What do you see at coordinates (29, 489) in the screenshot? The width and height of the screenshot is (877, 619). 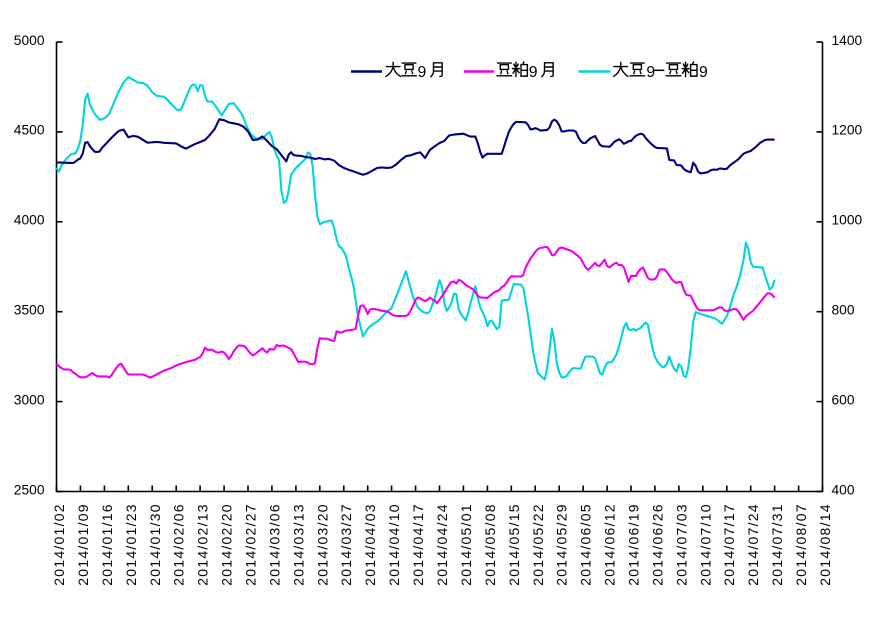 I see `svg-text: 2500` at bounding box center [29, 489].